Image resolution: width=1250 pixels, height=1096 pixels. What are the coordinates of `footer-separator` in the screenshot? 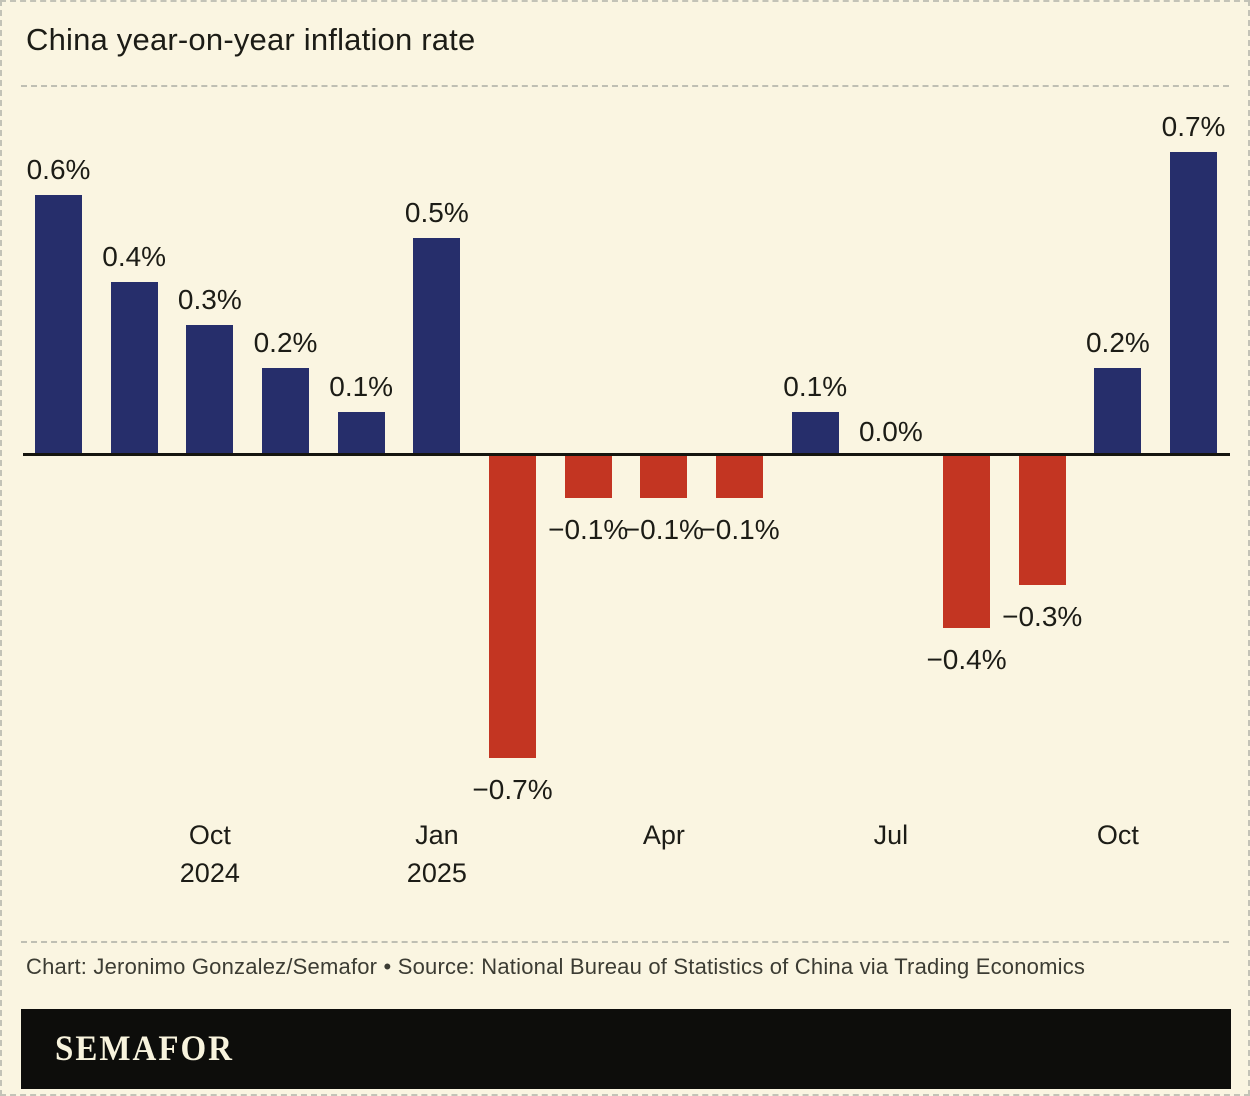 It's located at (625, 942).